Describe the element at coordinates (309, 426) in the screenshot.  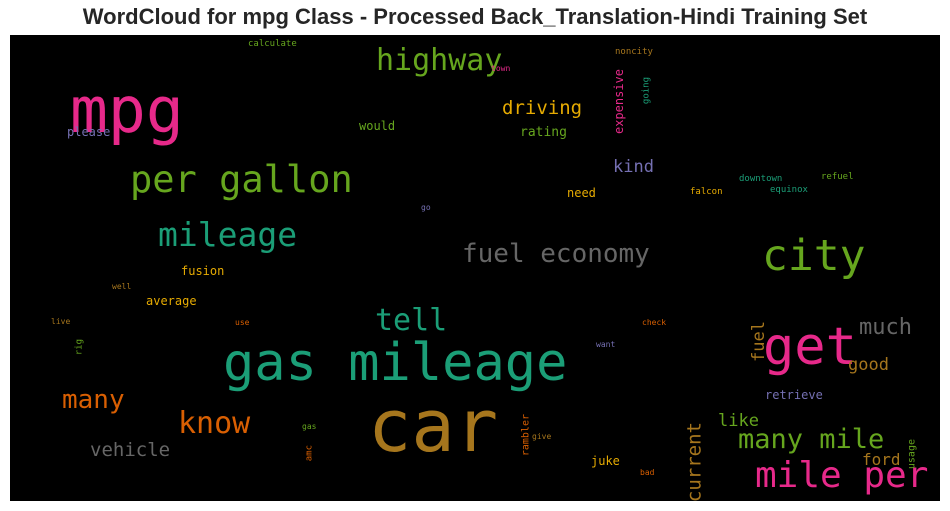
I see `word-gas: gas` at that location.